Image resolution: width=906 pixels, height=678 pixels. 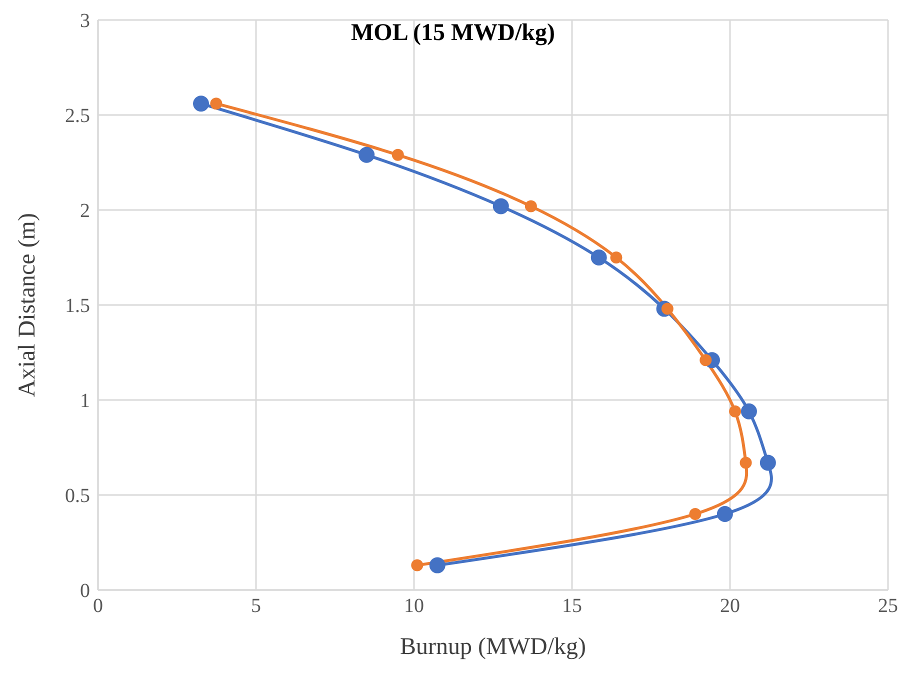 I want to click on x-tick-label: 25, so click(x=888, y=606).